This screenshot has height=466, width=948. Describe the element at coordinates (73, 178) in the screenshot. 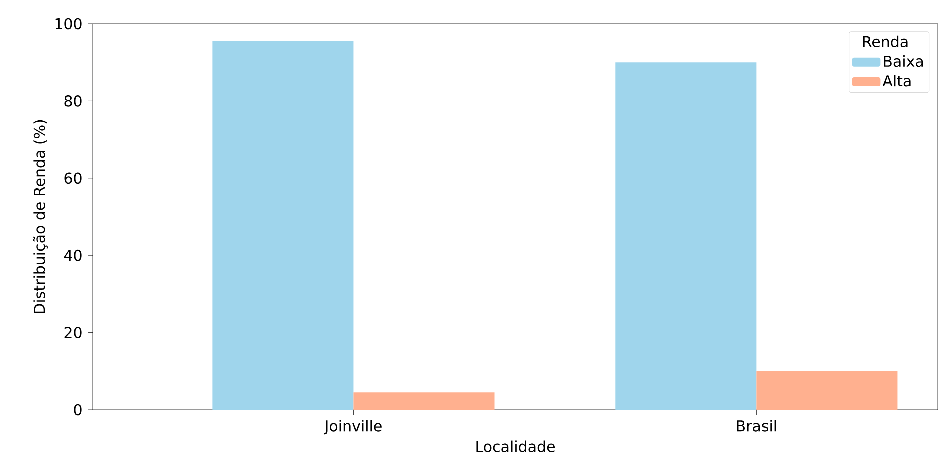

I see `y-tick-label: 60` at that location.